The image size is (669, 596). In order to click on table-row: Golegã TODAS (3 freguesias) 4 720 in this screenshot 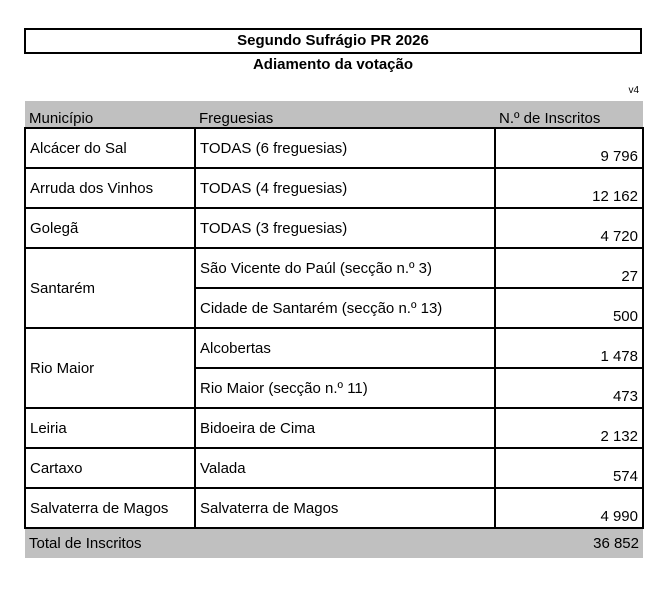, I will do `click(334, 228)`.